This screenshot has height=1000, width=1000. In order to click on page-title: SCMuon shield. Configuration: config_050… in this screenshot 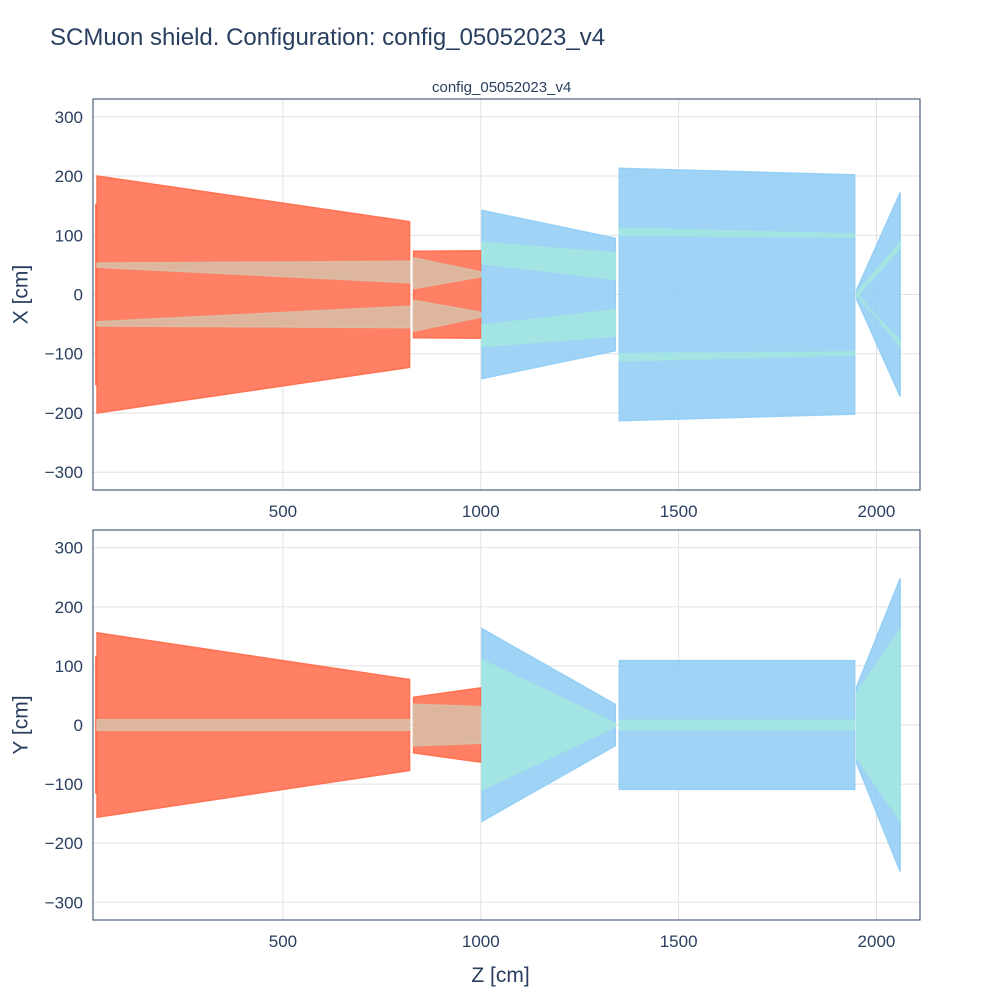, I will do `click(328, 37)`.